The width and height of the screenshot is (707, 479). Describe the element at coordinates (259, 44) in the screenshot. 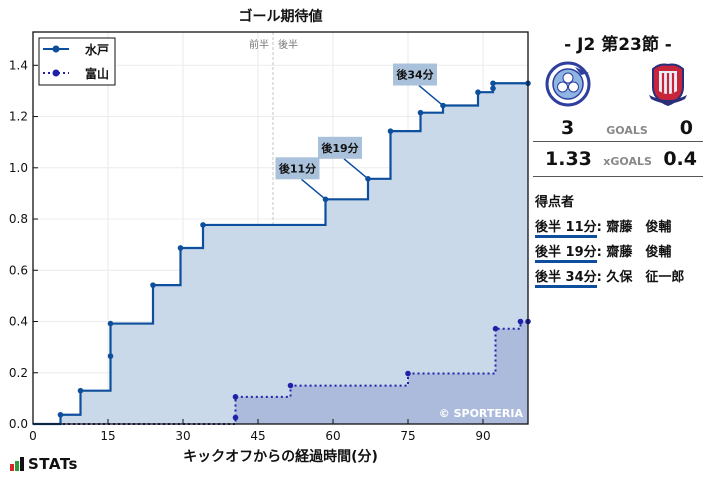

I see `first-half-label: 前半` at that location.